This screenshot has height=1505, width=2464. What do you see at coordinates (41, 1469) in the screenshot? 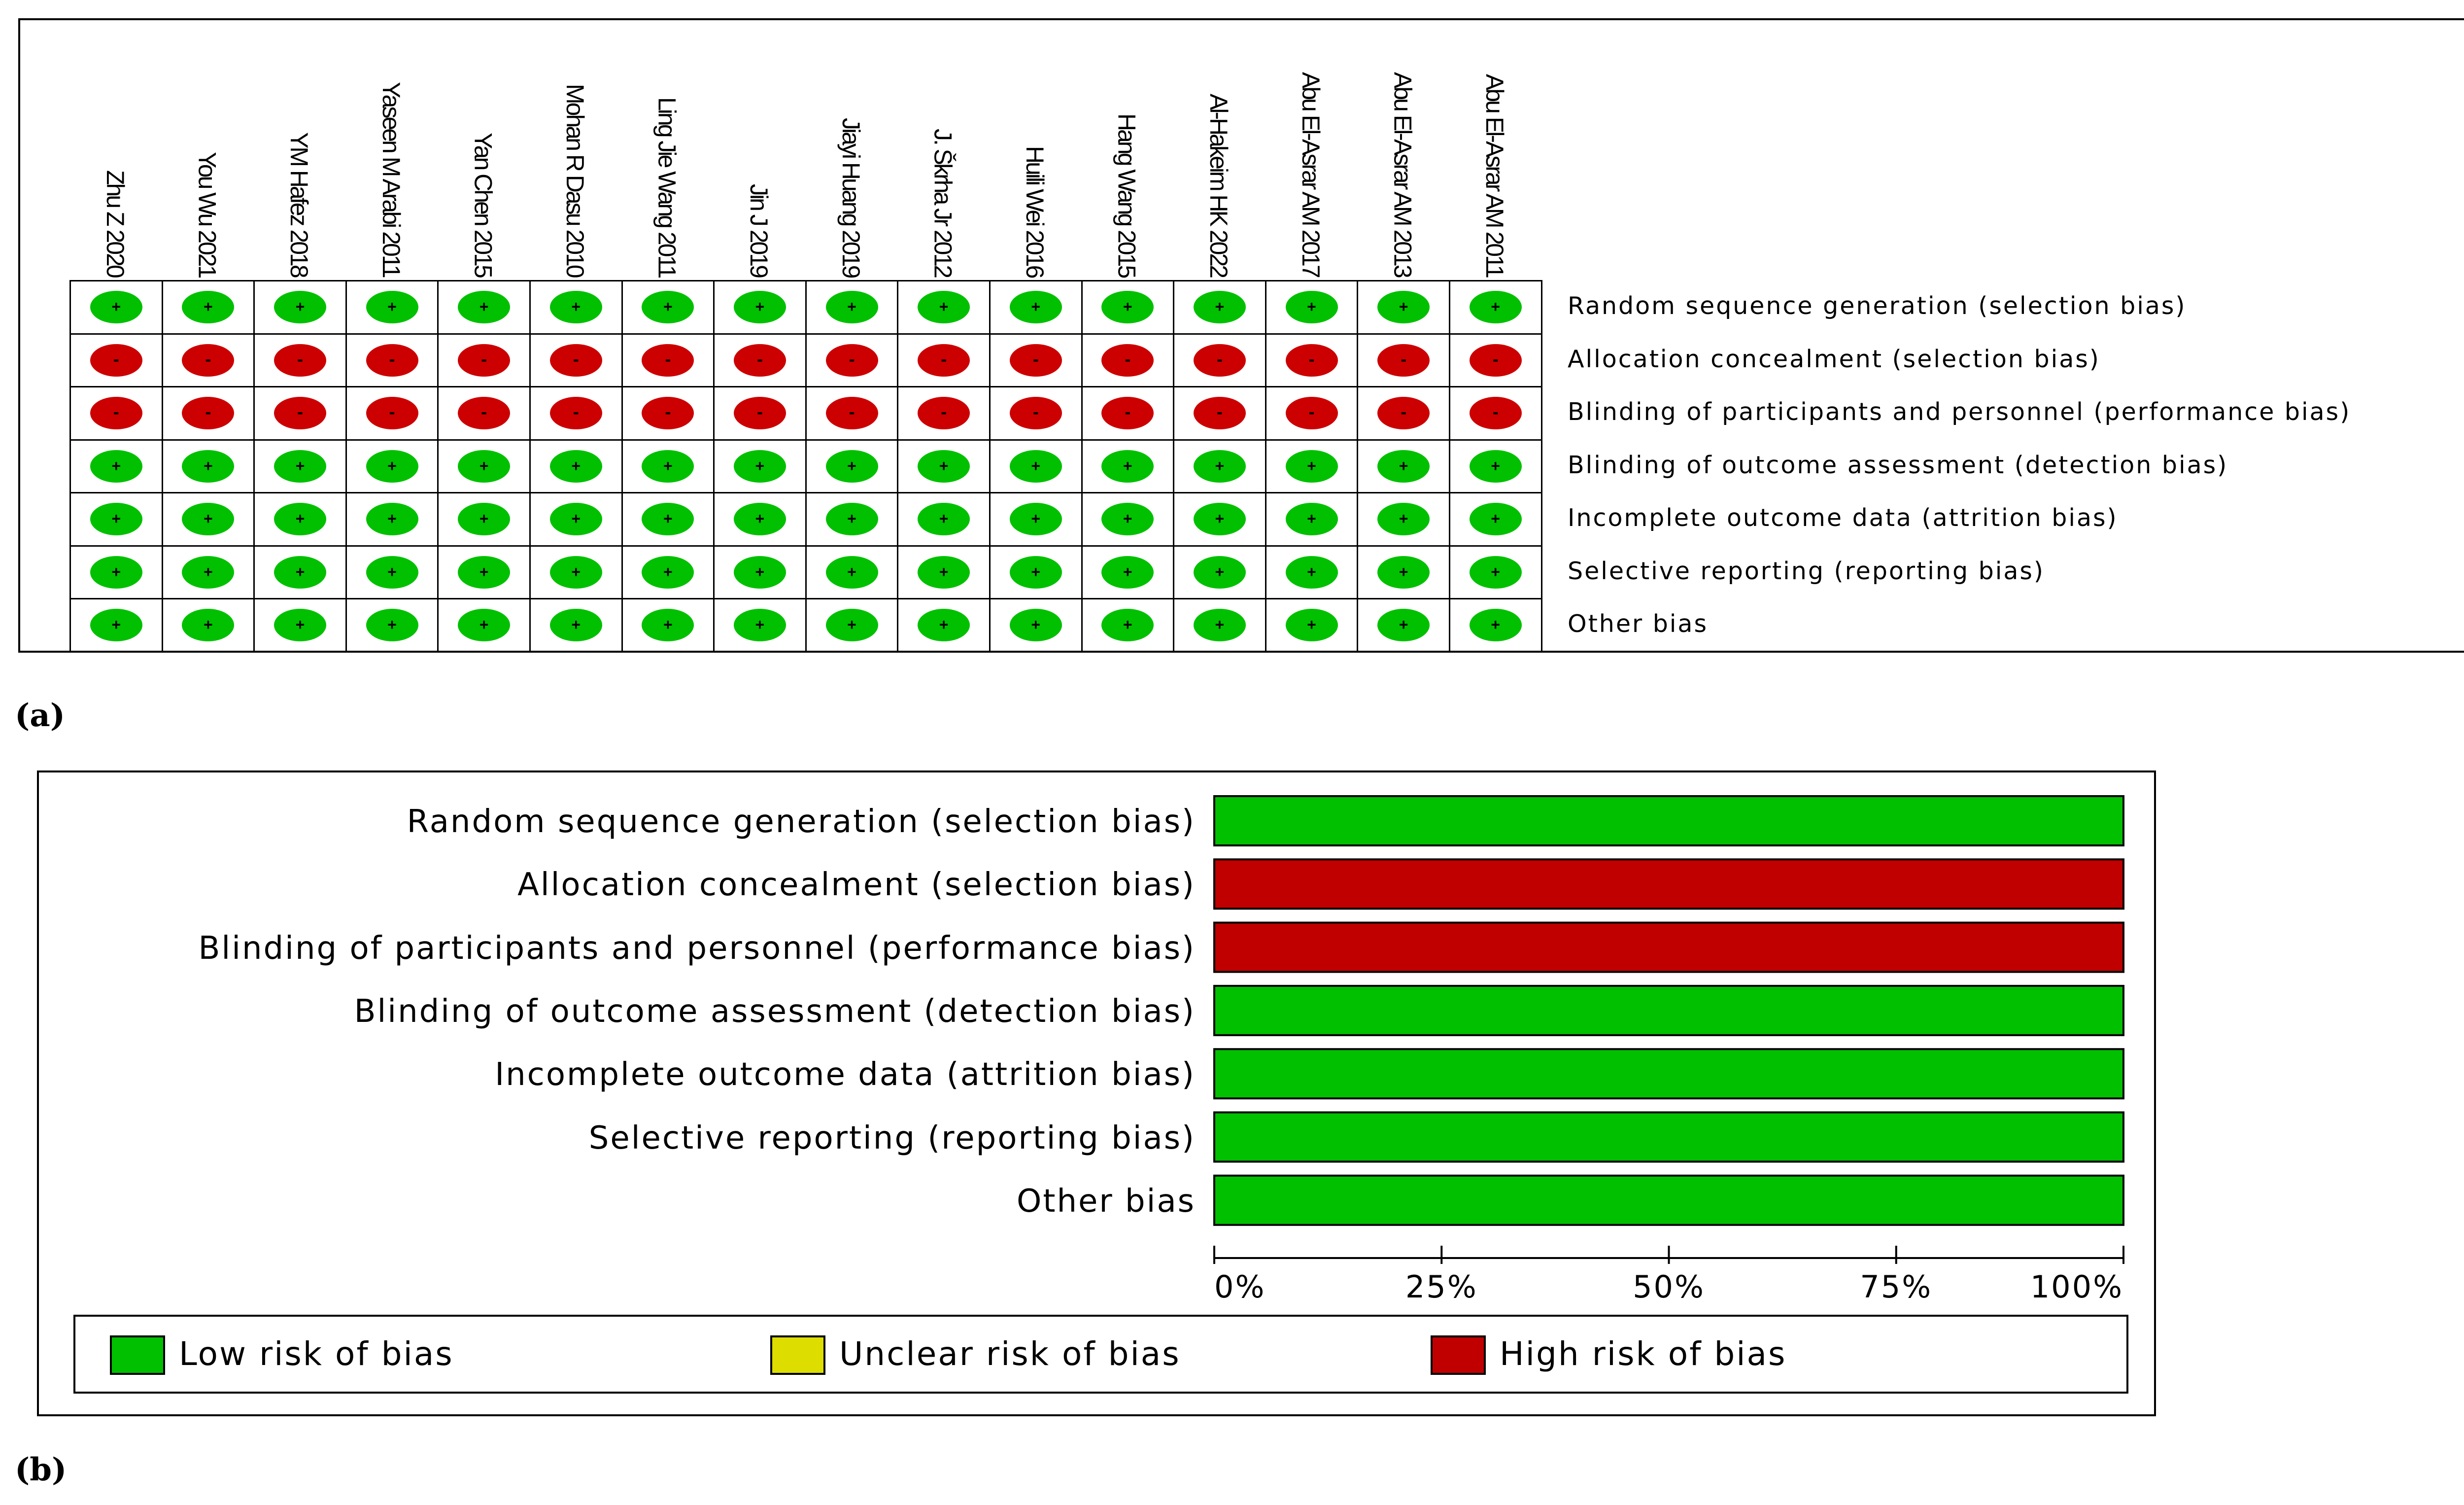
I see `panel-b-caption: (b)` at bounding box center [41, 1469].